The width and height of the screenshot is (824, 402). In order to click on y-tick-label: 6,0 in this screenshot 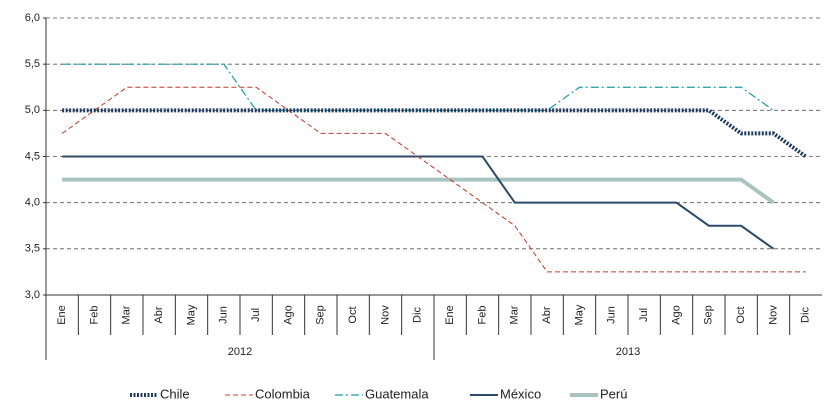, I will do `click(32, 18)`.